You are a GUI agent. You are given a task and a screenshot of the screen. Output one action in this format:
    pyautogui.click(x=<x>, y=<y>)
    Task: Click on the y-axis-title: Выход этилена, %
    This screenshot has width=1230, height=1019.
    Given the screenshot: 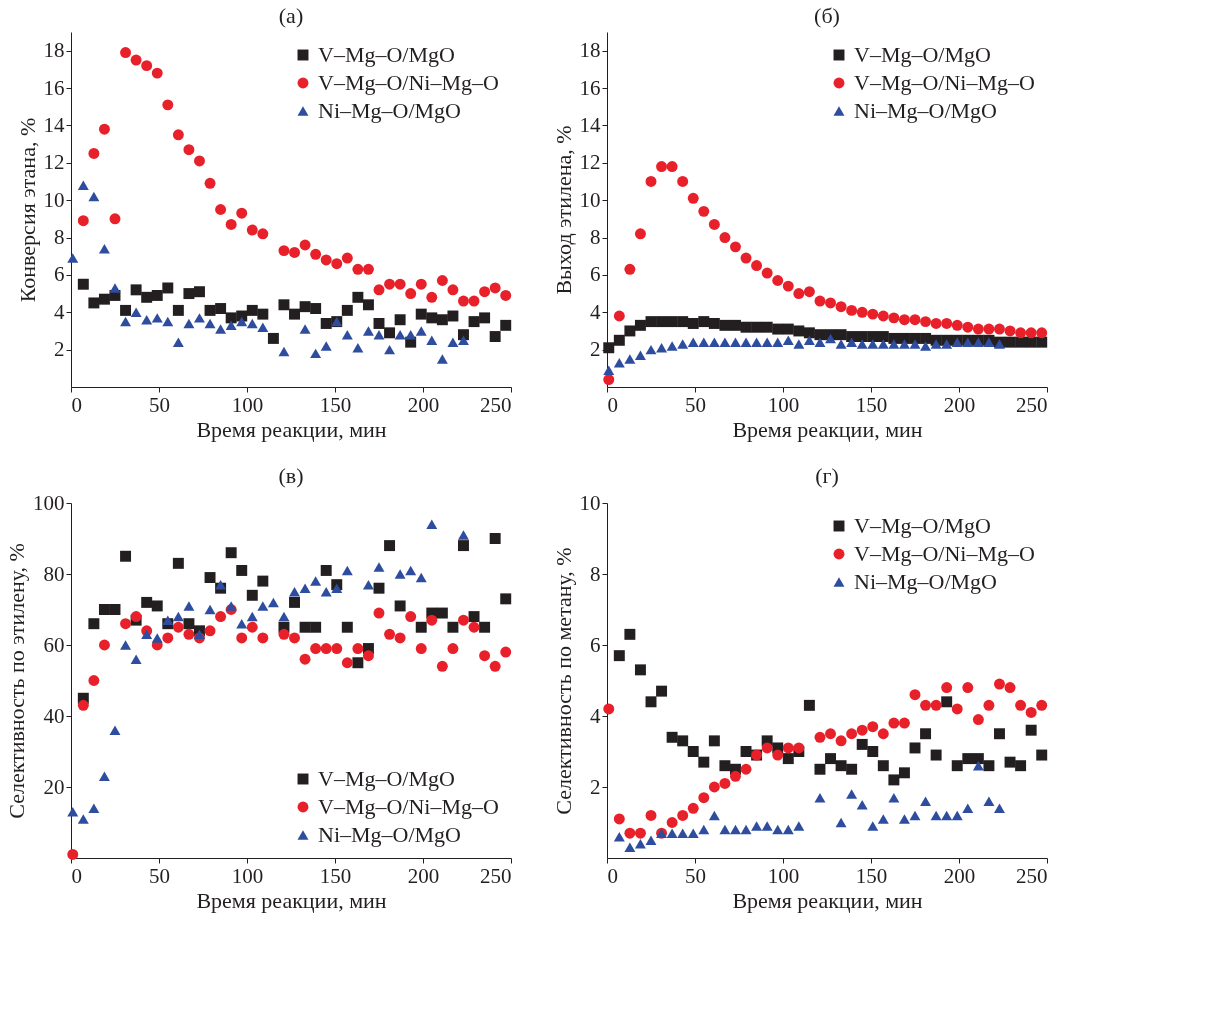 What is the action you would take?
    pyautogui.click(x=563, y=210)
    